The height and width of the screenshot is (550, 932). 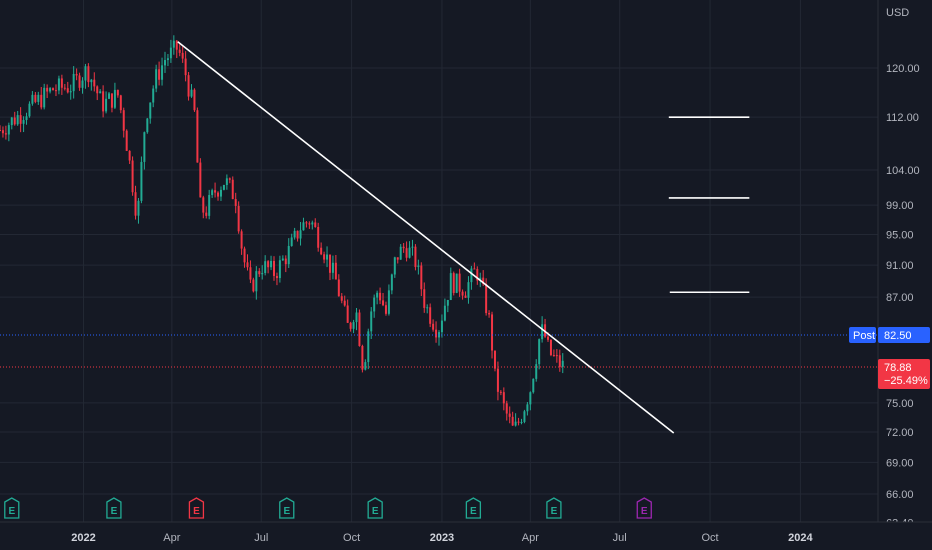 I want to click on post-market-tag, so click(x=862, y=334).